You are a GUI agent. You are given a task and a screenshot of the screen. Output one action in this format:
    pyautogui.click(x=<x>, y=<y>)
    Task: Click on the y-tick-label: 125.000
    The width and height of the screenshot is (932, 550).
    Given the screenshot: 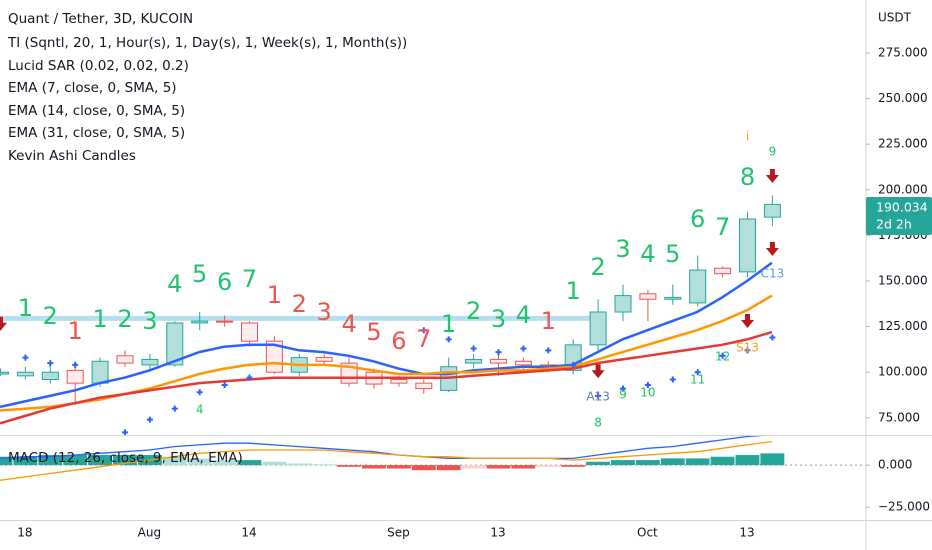 What is the action you would take?
    pyautogui.click(x=903, y=326)
    